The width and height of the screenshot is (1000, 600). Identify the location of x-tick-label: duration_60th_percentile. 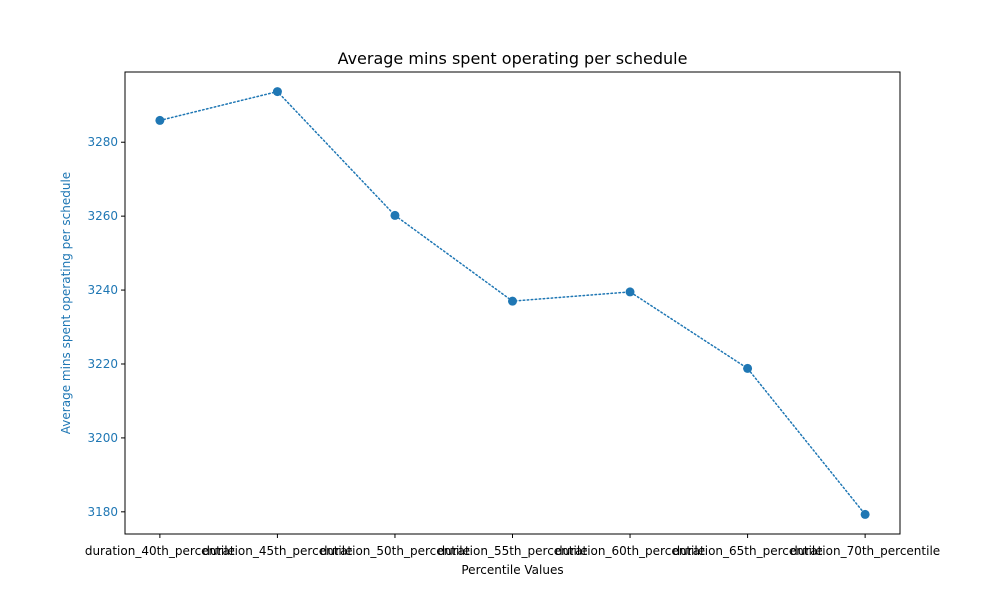
(630, 551).